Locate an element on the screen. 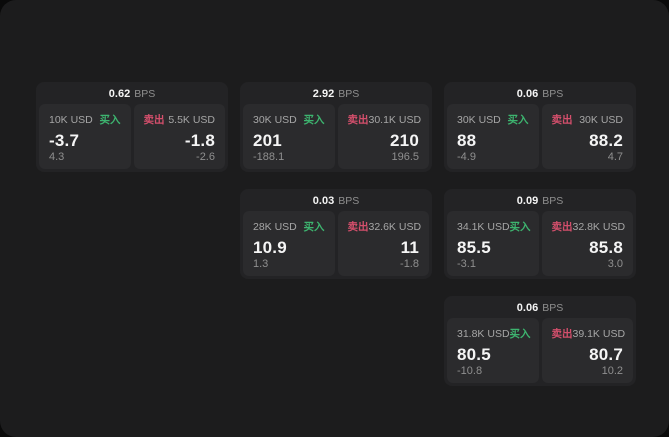 This screenshot has height=437, width=669. card-header: 0.62 BPS is located at coordinates (132, 94).